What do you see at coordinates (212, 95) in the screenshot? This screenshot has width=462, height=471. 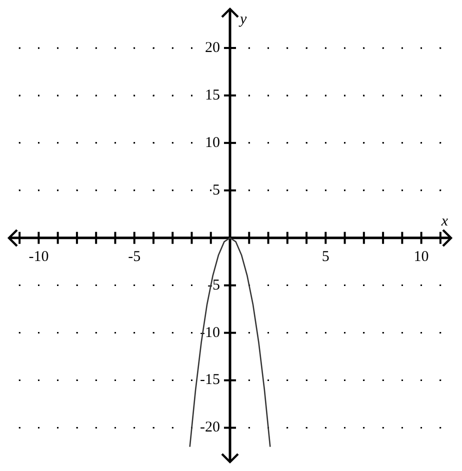 I see `y-tick-label: 15` at bounding box center [212, 95].